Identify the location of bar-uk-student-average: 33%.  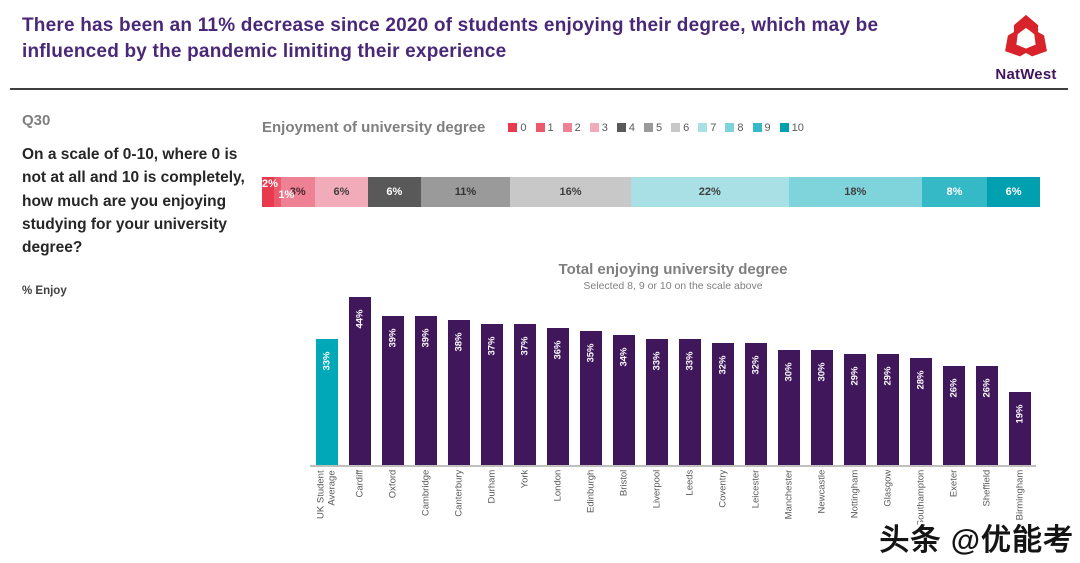
(326, 402).